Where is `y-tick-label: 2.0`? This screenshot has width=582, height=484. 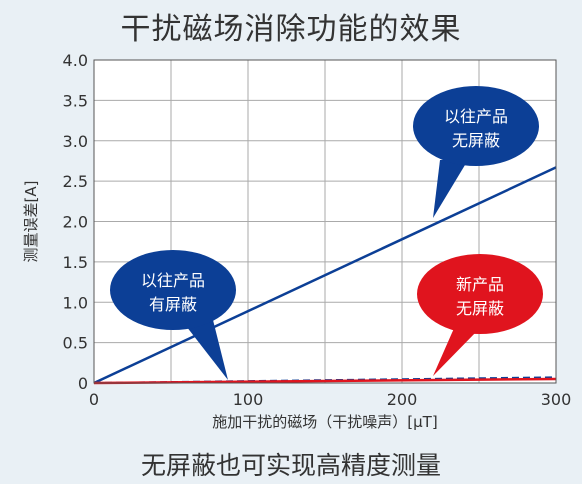
y-tick-label: 2.0 is located at coordinates (75, 222).